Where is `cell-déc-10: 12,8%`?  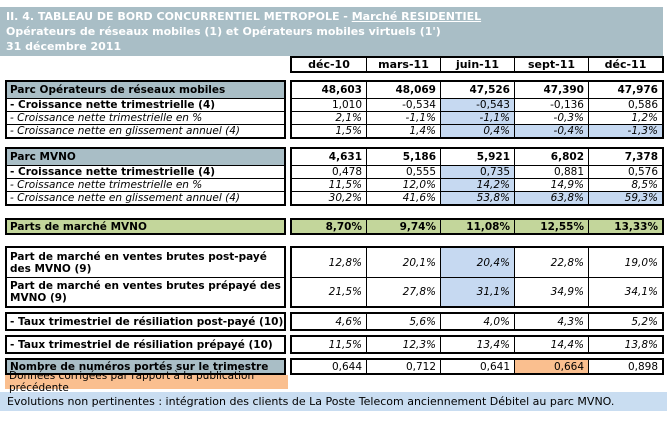 cell-déc-10: 12,8% is located at coordinates (345, 262).